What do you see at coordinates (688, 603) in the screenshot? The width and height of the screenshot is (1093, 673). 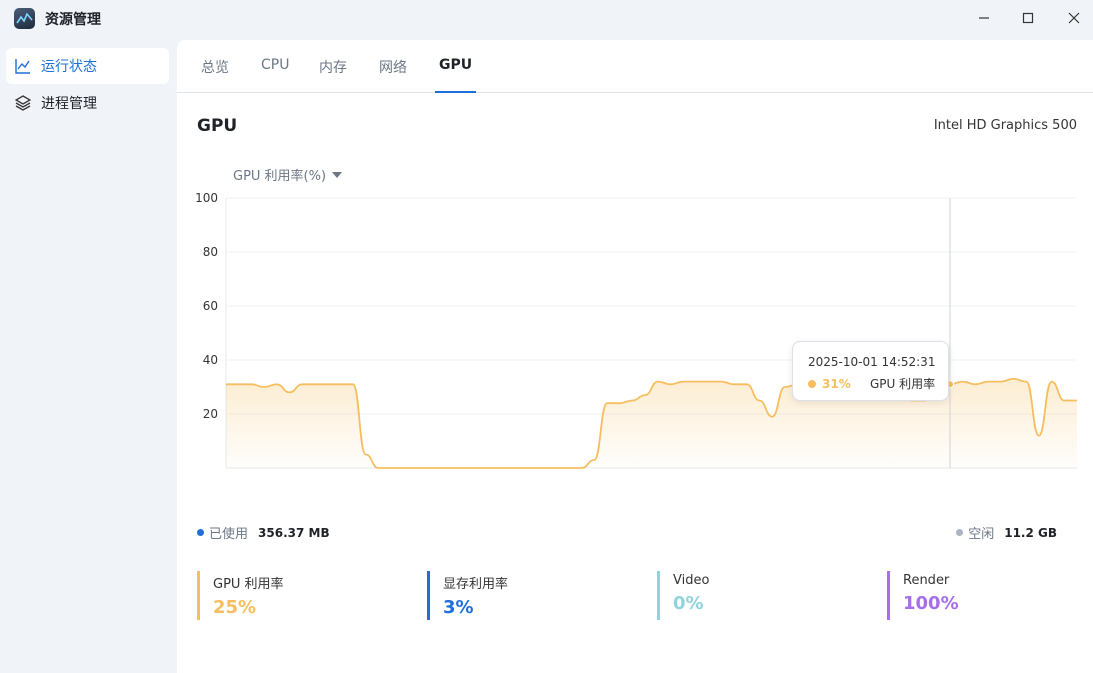 I see `stat-value: 0%` at bounding box center [688, 603].